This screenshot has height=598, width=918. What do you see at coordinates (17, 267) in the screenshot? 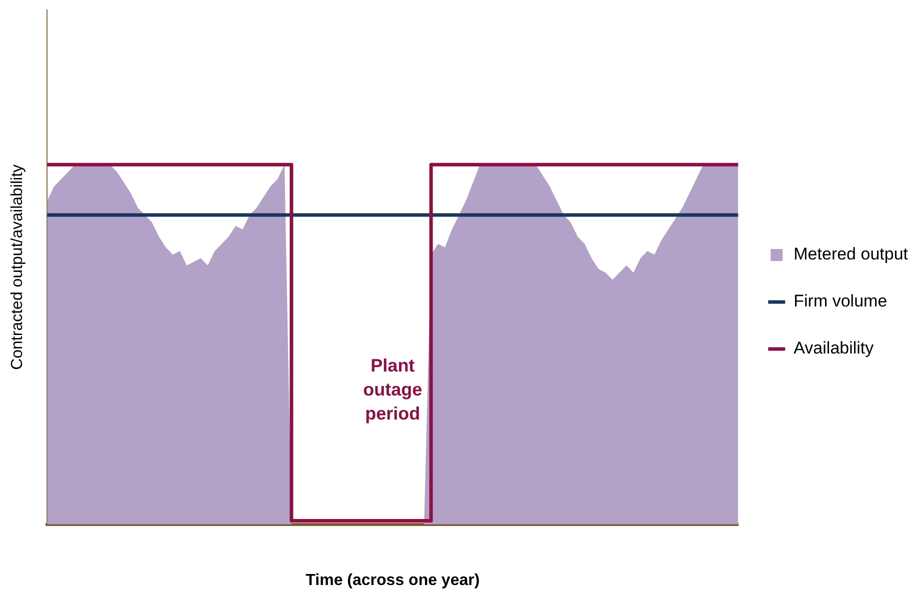
I see `y-axis-title: Contracted output/availability` at bounding box center [17, 267].